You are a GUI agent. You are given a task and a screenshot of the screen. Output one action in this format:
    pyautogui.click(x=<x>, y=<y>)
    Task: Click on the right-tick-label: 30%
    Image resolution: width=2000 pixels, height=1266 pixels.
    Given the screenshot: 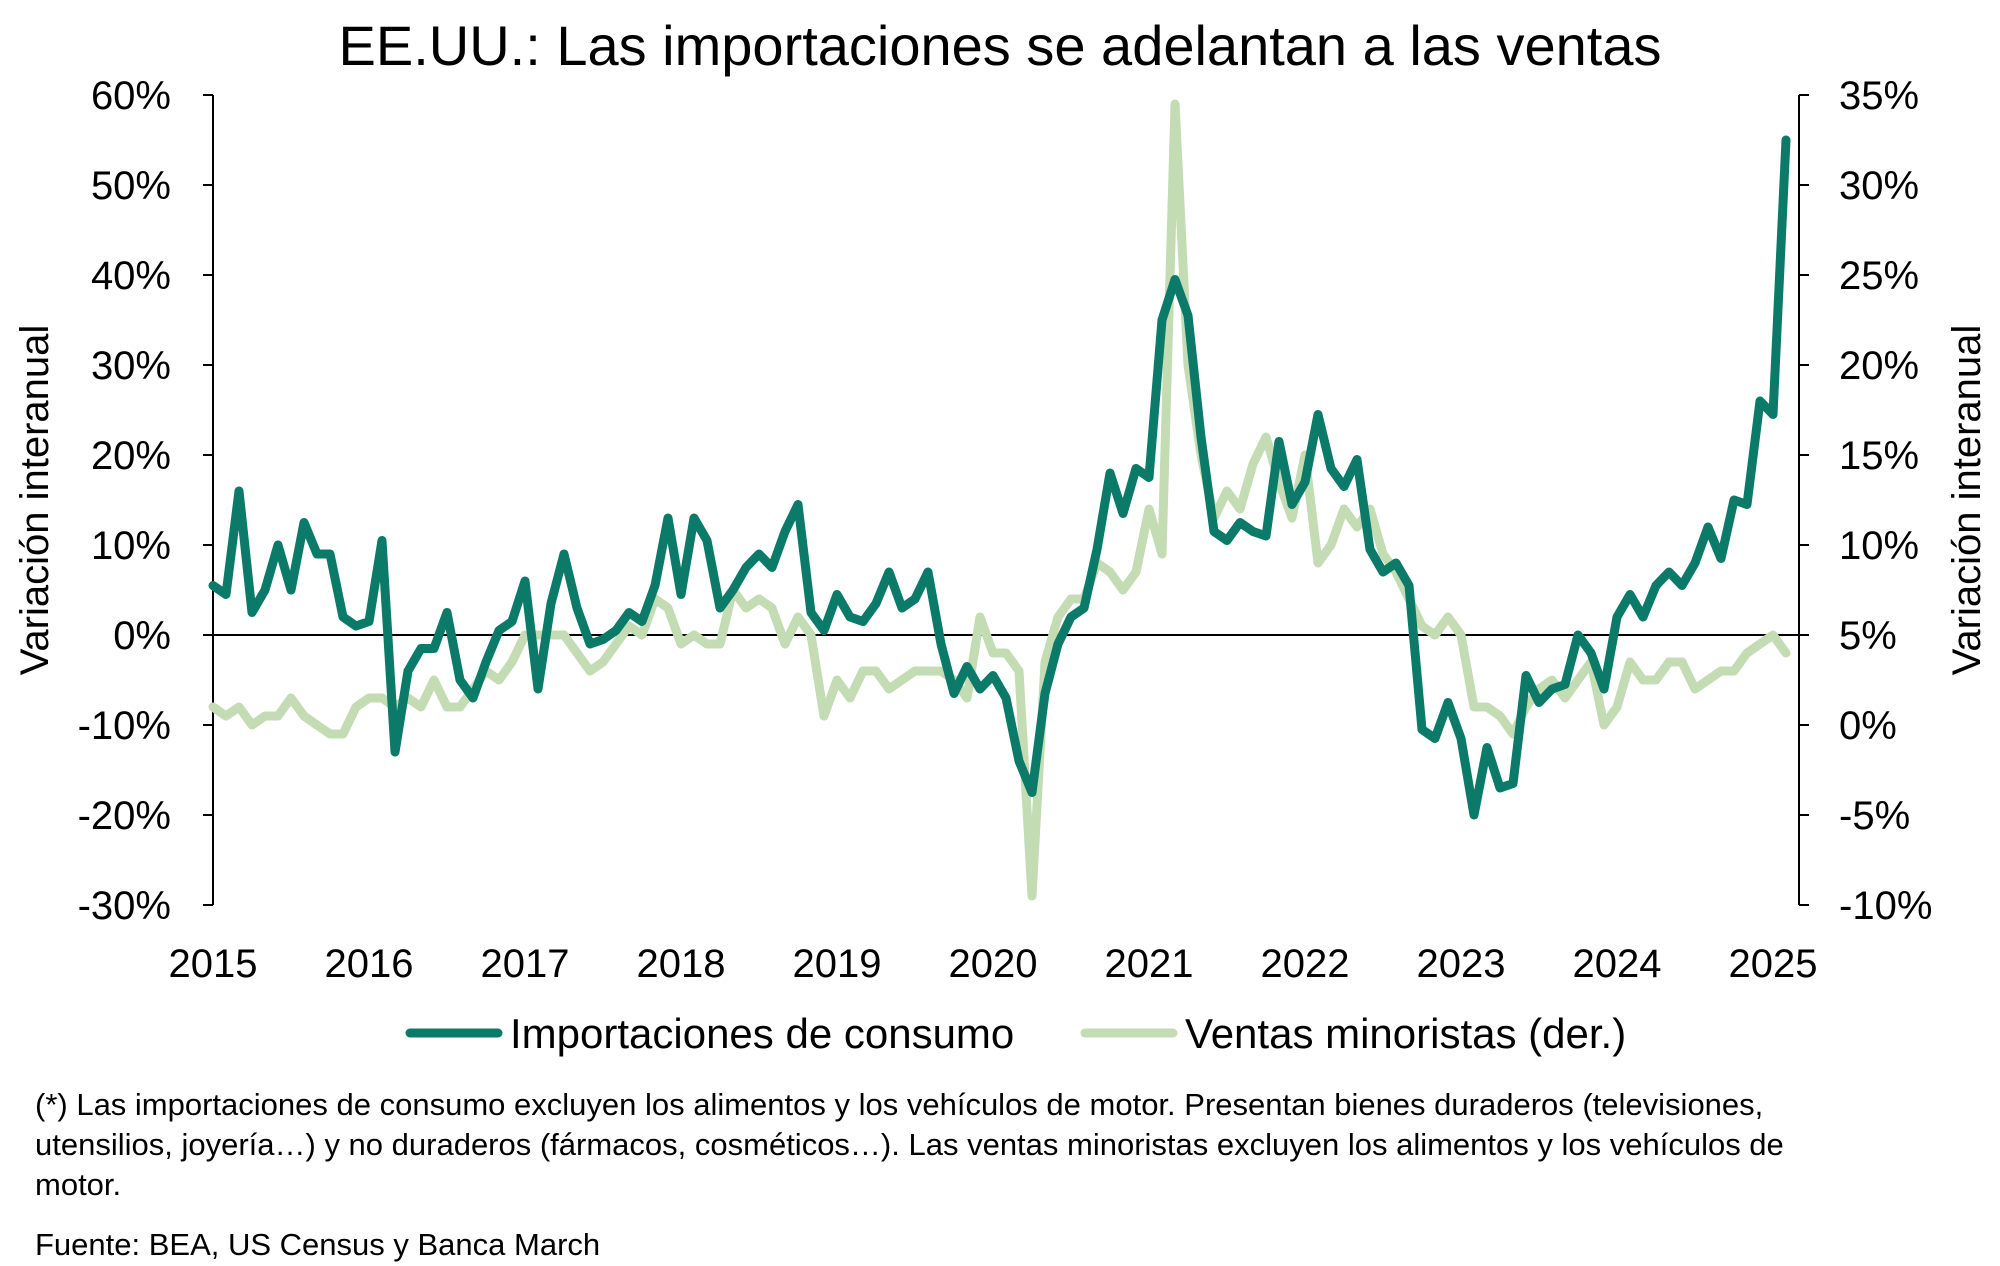 What is the action you would take?
    pyautogui.click(x=1879, y=186)
    